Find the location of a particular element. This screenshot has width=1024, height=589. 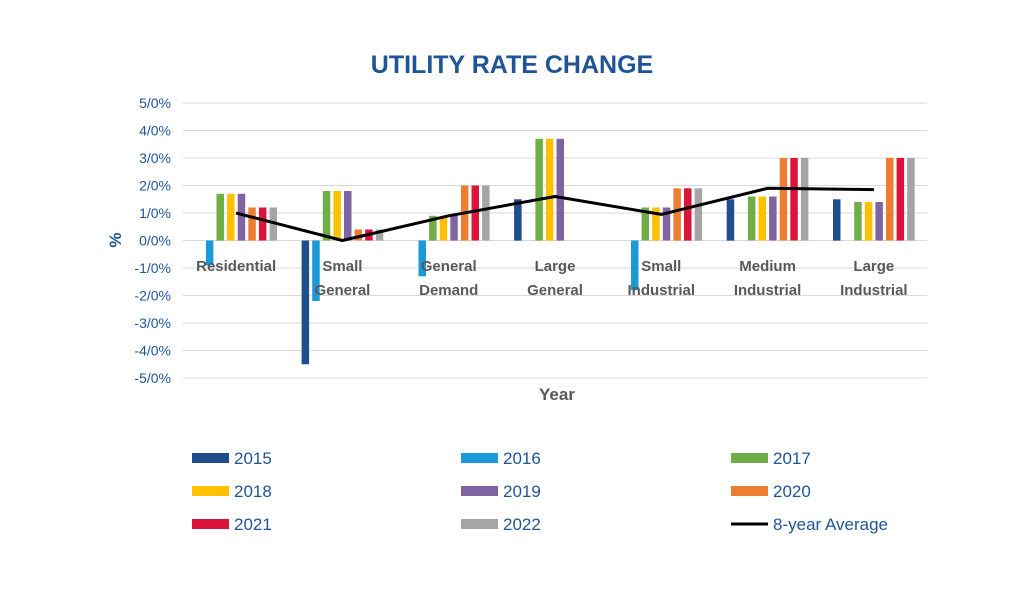

legend-item-2020: 2020 is located at coordinates (771, 491).